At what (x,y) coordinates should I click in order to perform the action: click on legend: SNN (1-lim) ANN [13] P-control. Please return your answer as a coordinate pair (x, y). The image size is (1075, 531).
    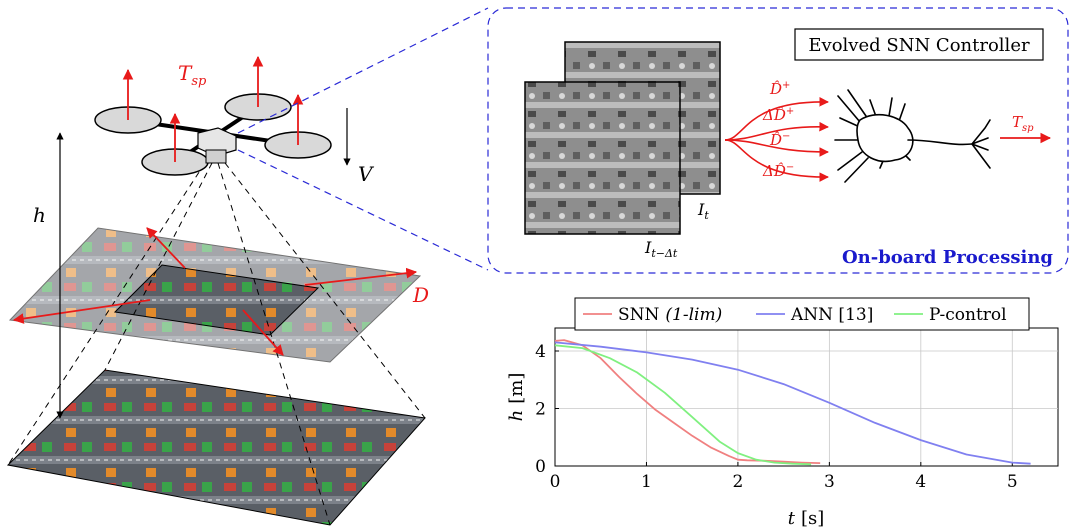
    Looking at the image, I should click on (802, 314).